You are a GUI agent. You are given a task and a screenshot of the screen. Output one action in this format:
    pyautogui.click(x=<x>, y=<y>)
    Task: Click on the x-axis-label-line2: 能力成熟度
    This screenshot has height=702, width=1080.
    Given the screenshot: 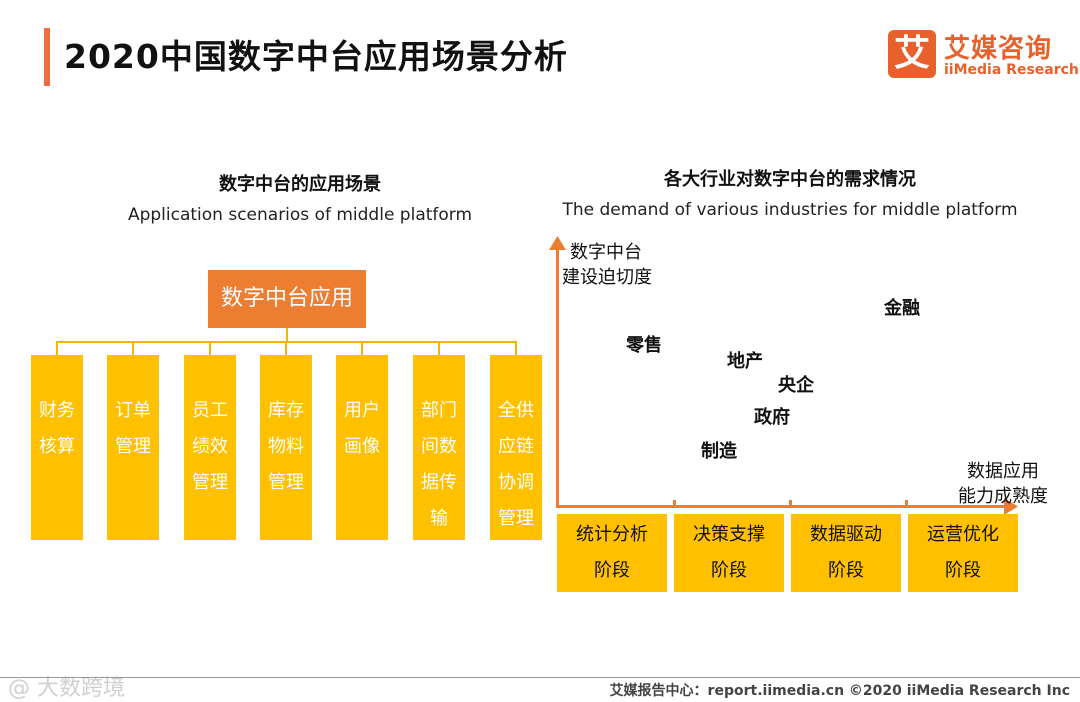 What is the action you would take?
    pyautogui.click(x=1003, y=496)
    